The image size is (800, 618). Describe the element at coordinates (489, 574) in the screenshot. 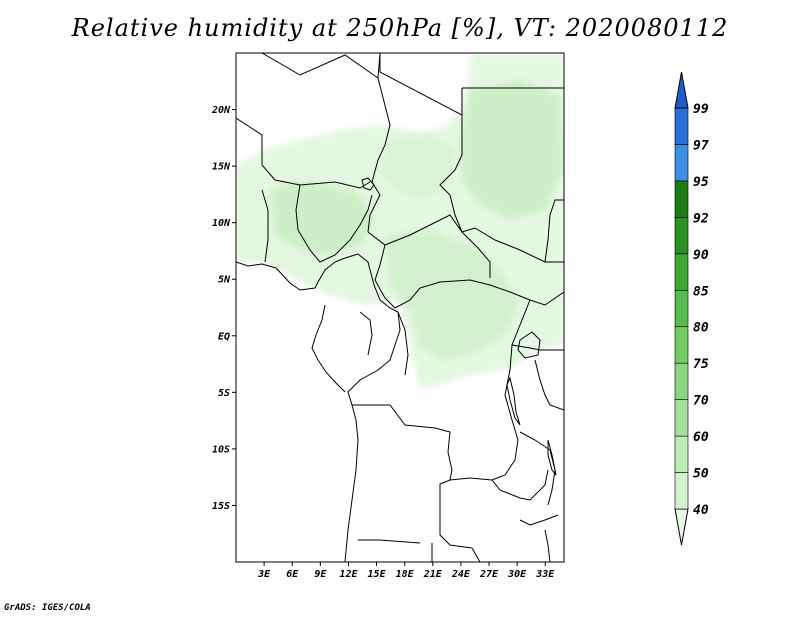

I see `lon-tick-label: 27E` at that location.